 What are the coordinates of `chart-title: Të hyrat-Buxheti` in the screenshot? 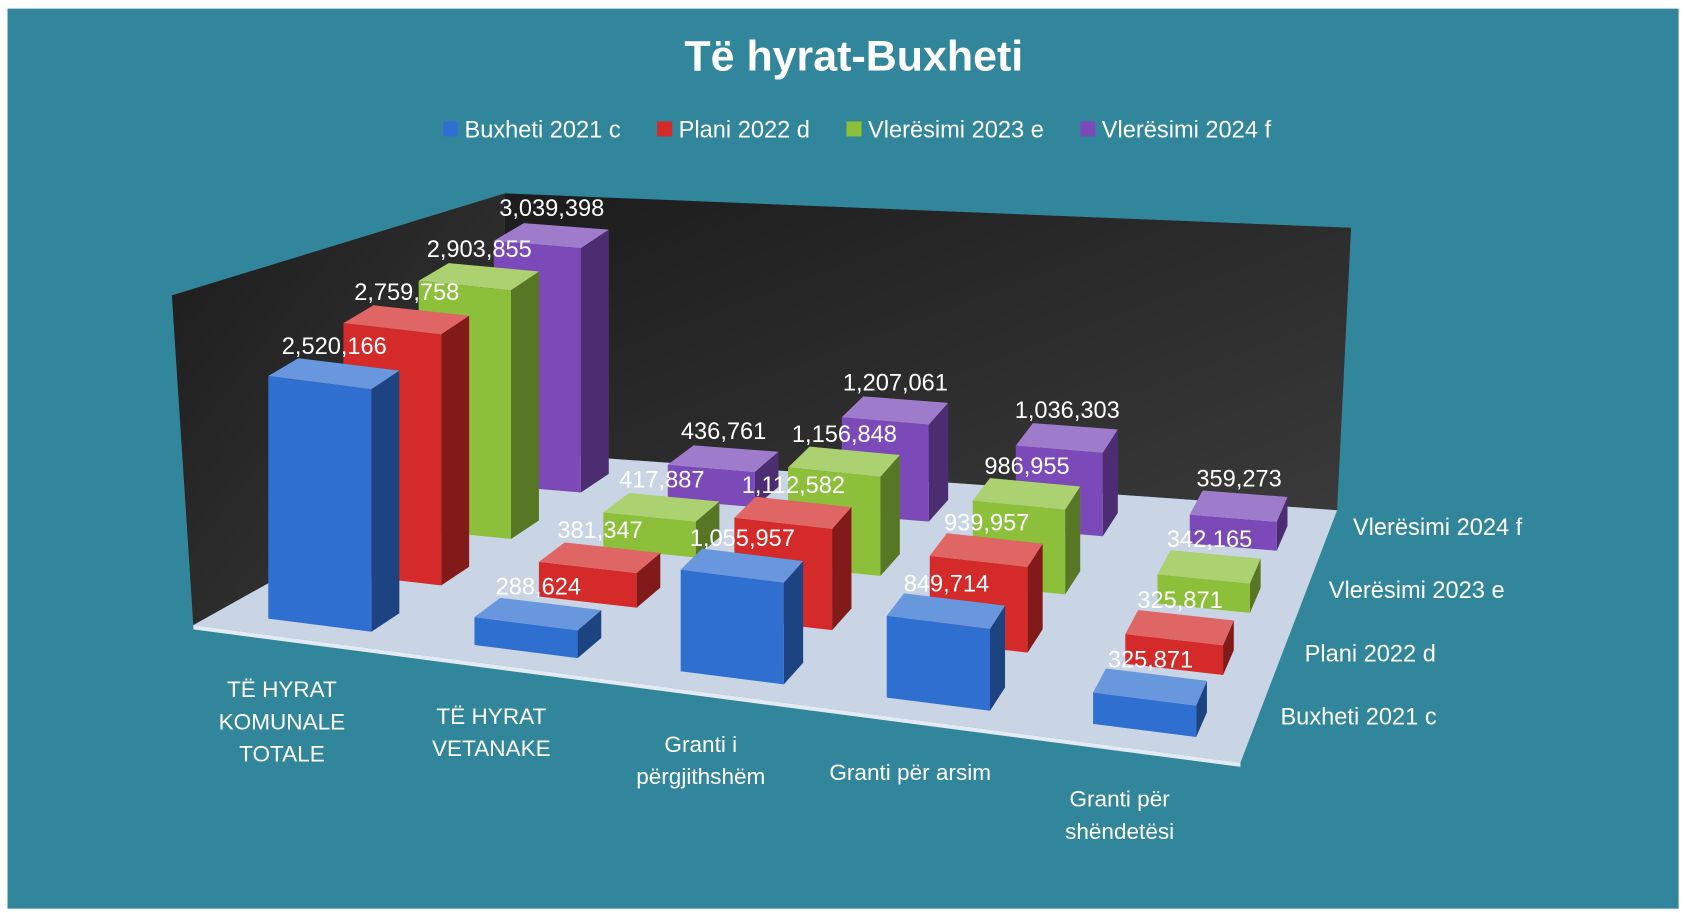 It's located at (853, 56).